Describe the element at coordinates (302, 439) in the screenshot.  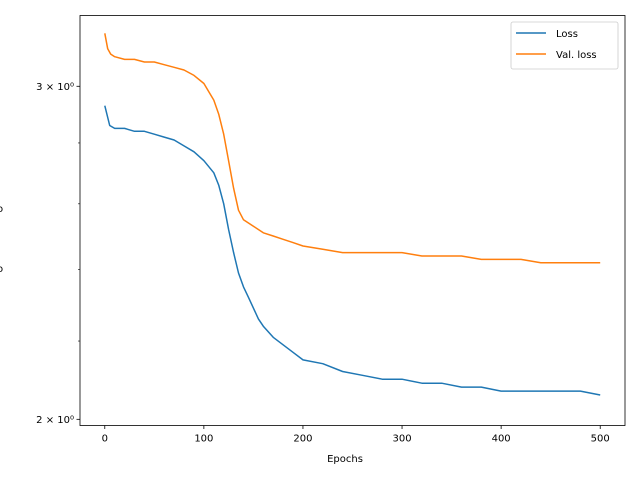
I see `x-tick-label: 200` at that location.